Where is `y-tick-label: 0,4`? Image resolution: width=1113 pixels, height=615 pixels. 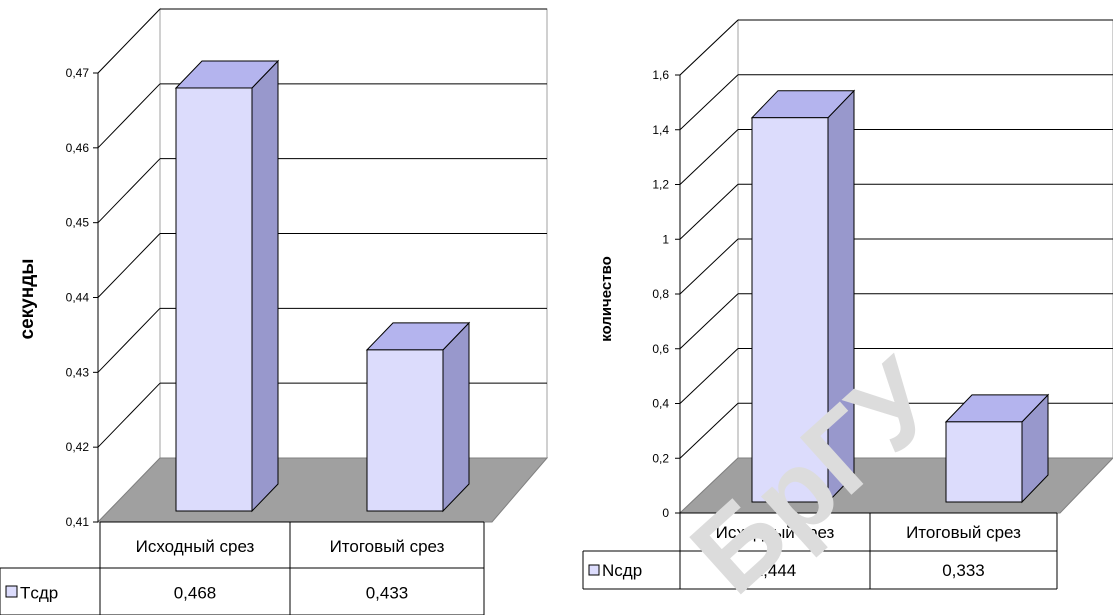
y-tick-label: 0,4 is located at coordinates (660, 404).